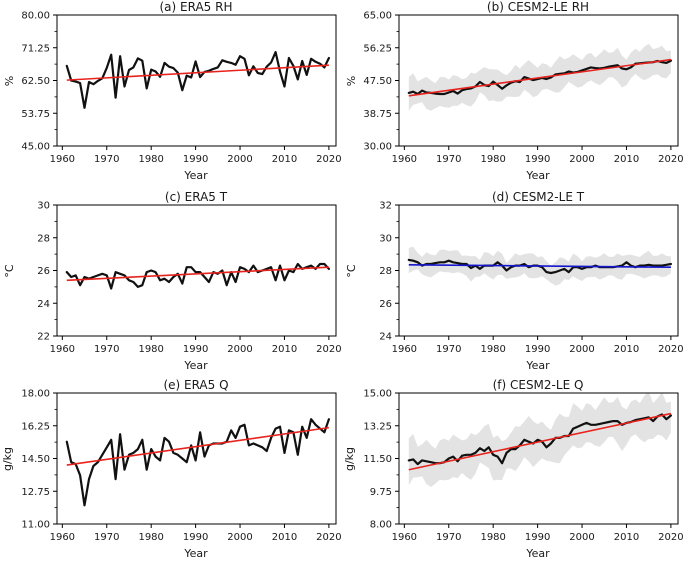  Describe the element at coordinates (35, 426) in the screenshot. I see `y-tick-label: 16.25` at that location.